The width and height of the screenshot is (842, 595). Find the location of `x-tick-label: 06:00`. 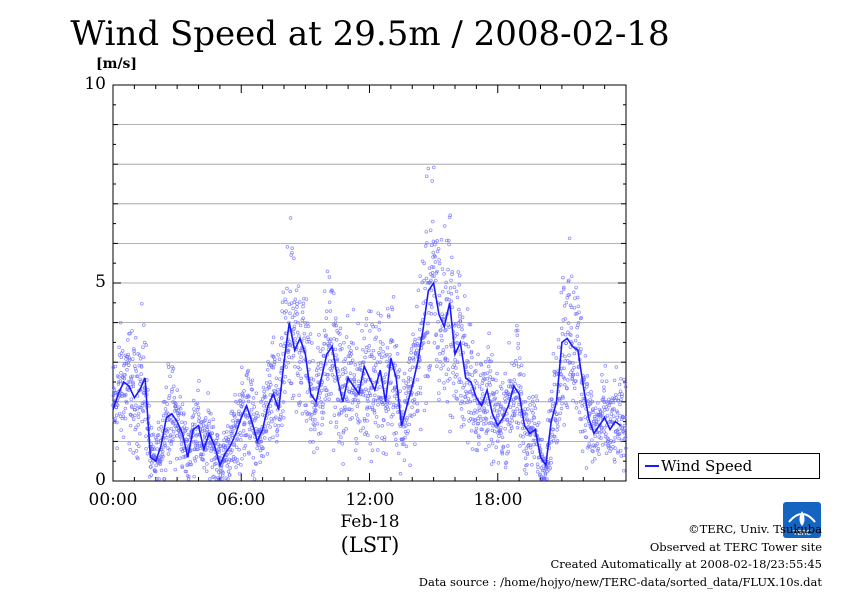

x-tick-label: 06:00 is located at coordinates (241, 500).